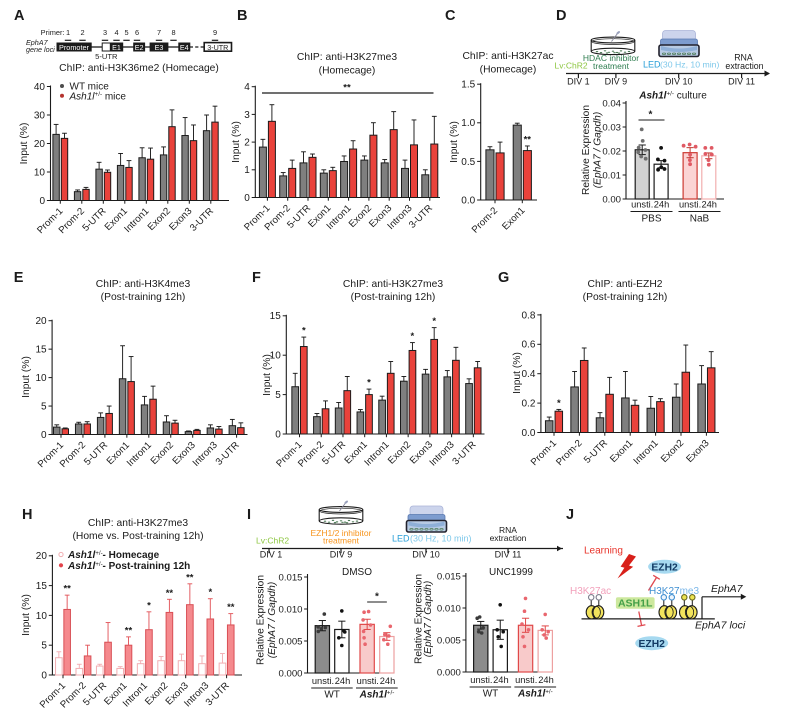 Image resolution: width=785 pixels, height=717 pixels. I want to click on svg-text: Ash1l+/- mice, so click(98, 96).